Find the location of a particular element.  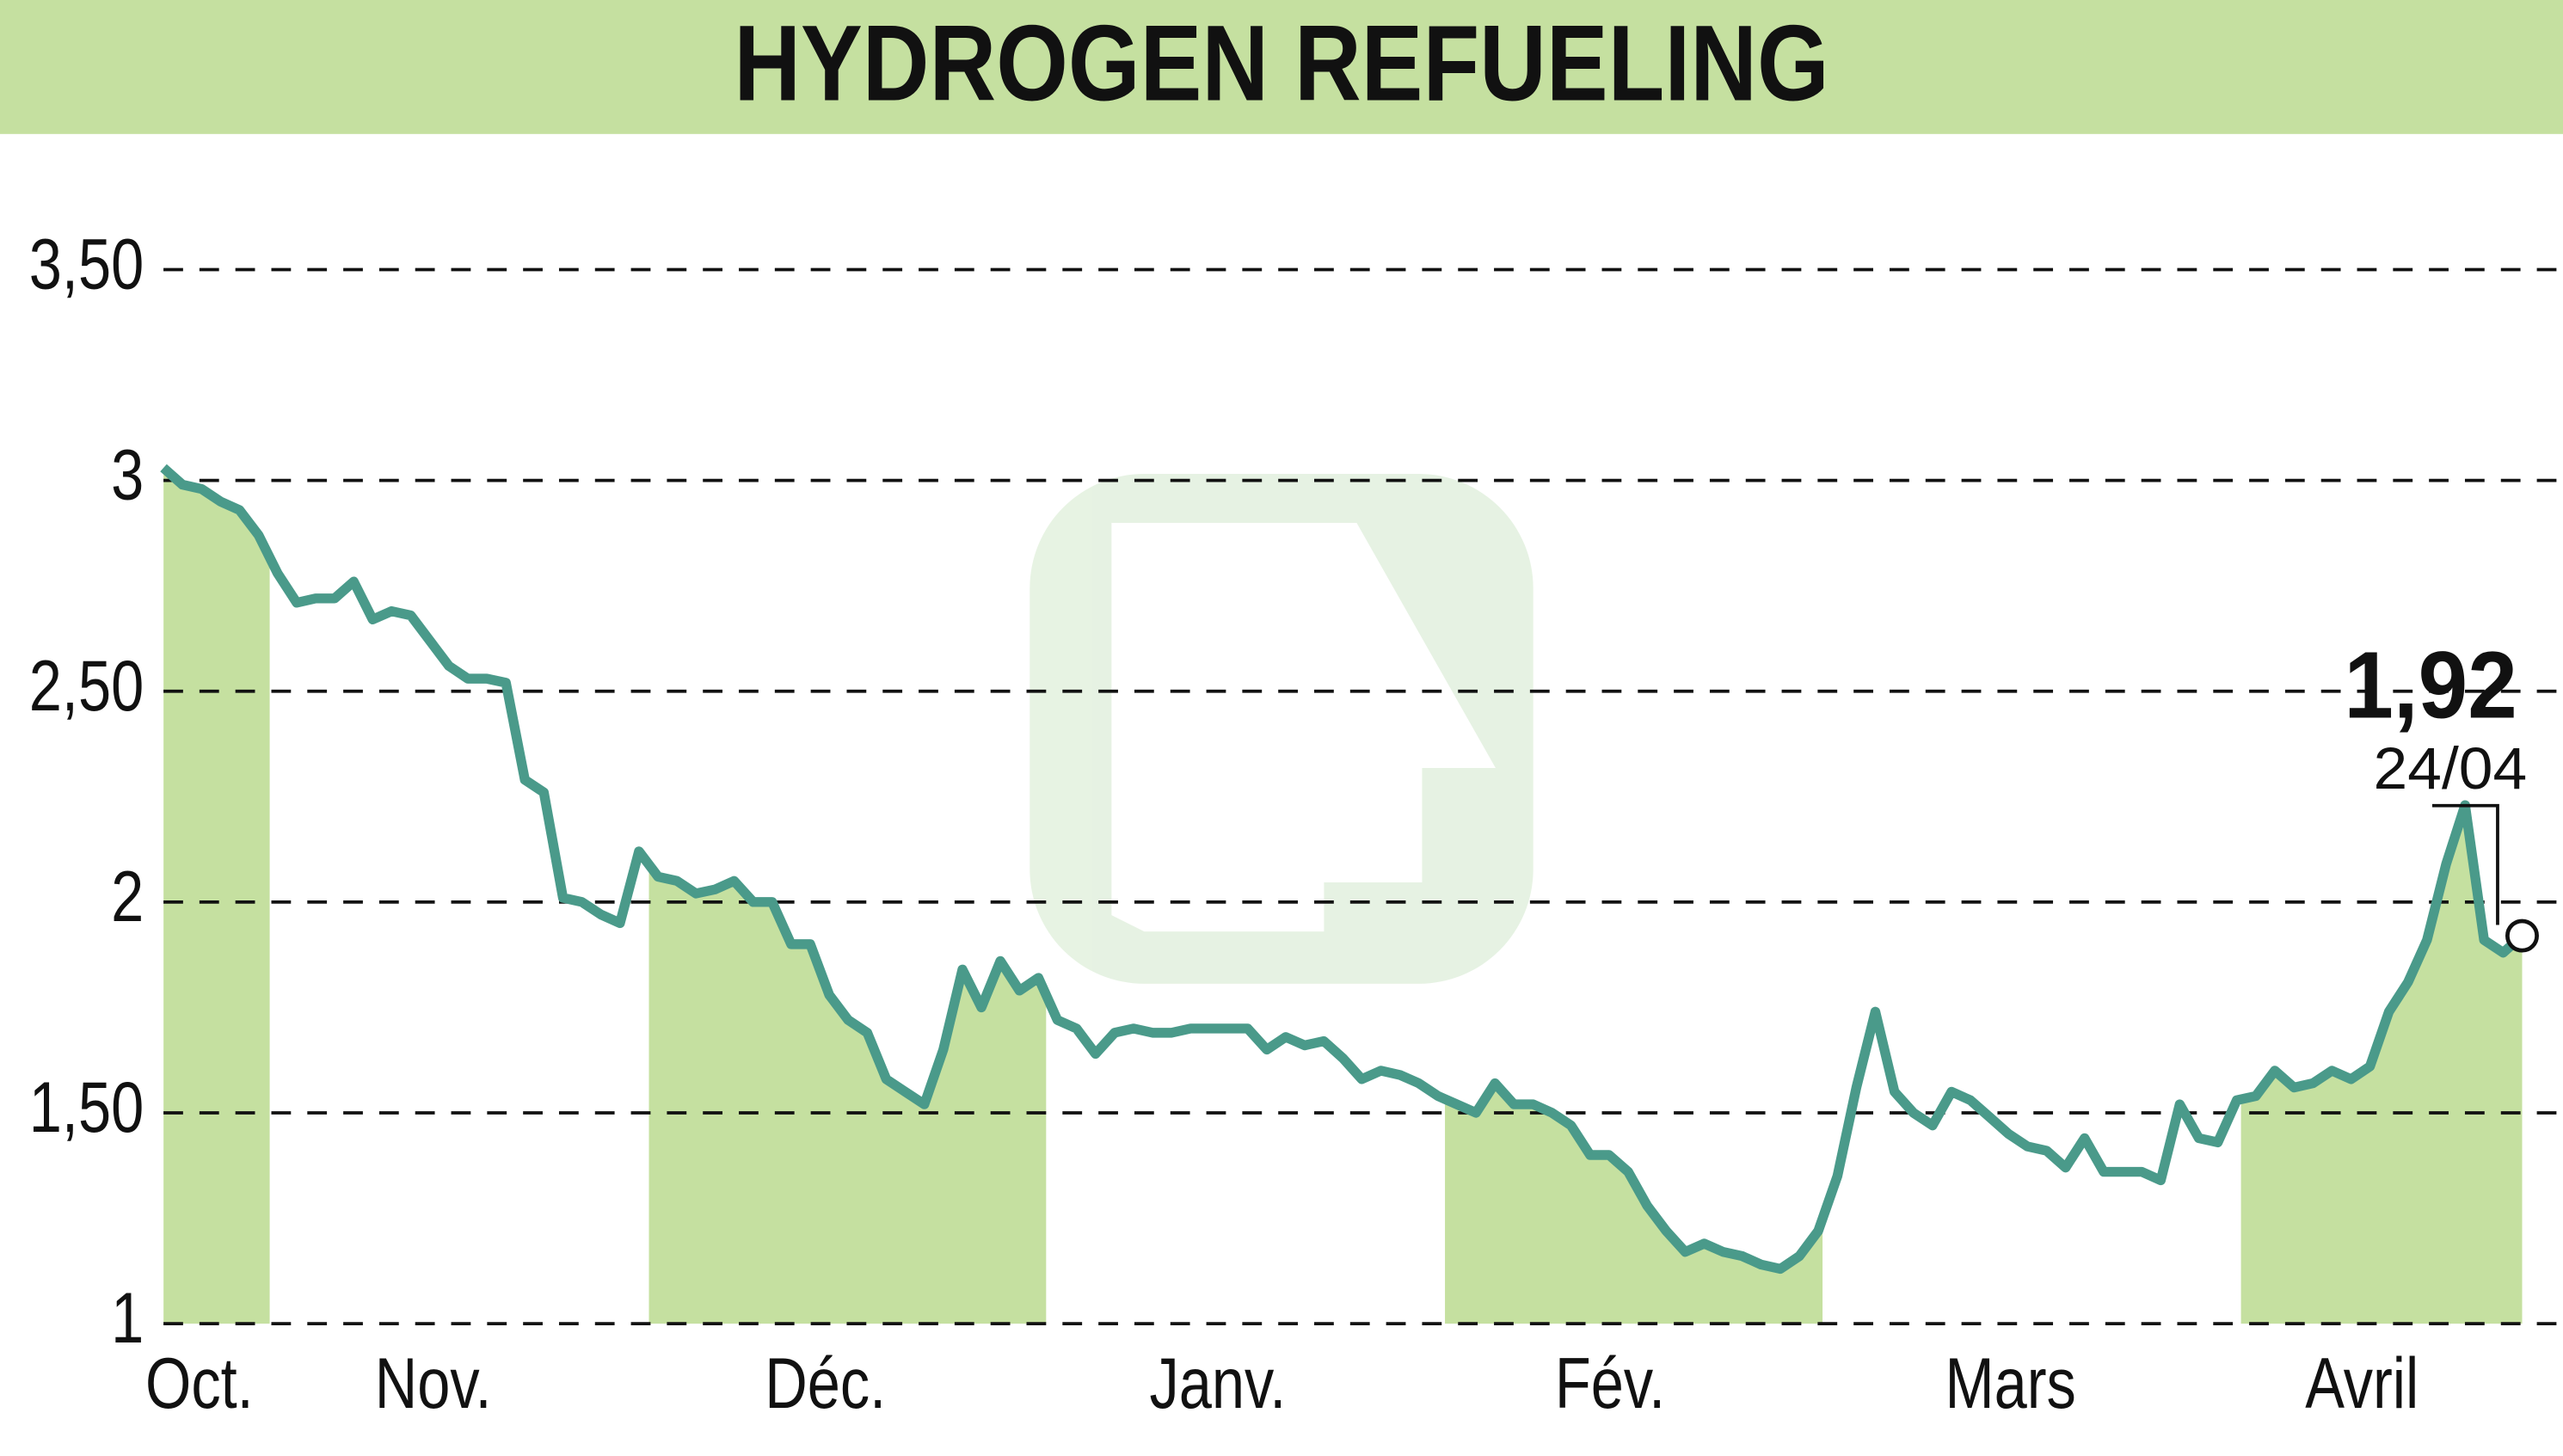

x-tick-label: Oct. is located at coordinates (199, 1384).